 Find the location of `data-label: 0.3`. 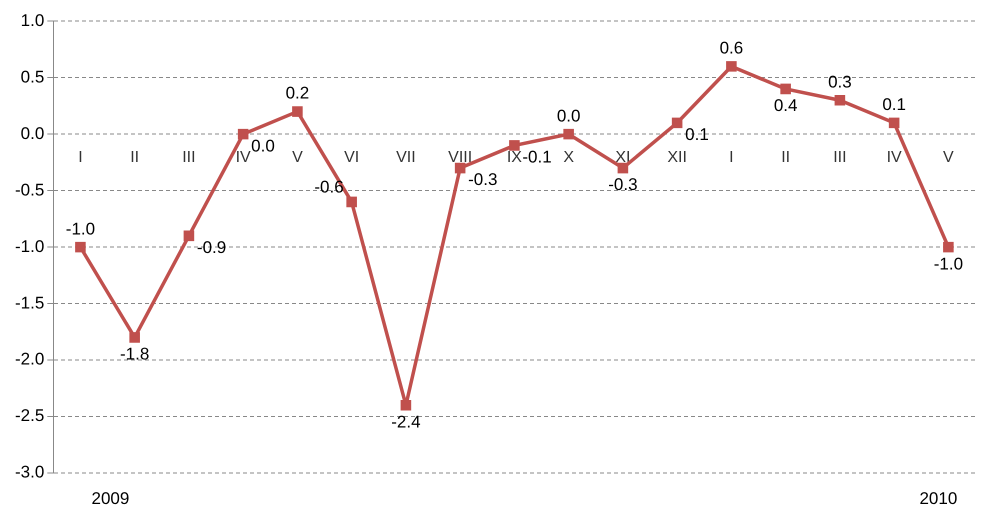

data-label: 0.3 is located at coordinates (840, 82).